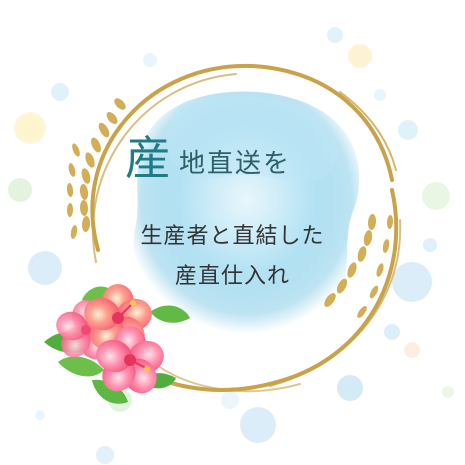  Describe the element at coordinates (232, 276) in the screenshot. I see `subtitle-line-2: 産直仕入れ` at that location.